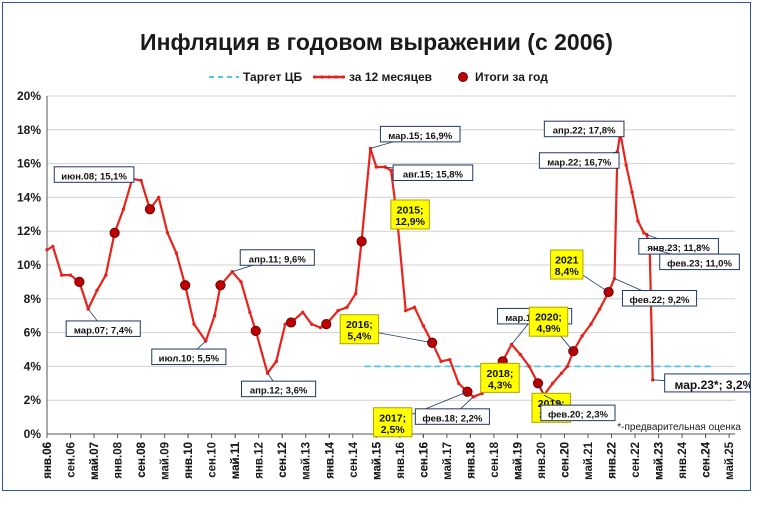 The image size is (761, 507). Describe the element at coordinates (142, 459) in the screenshot. I see `x-tick-label: сен.08` at that location.